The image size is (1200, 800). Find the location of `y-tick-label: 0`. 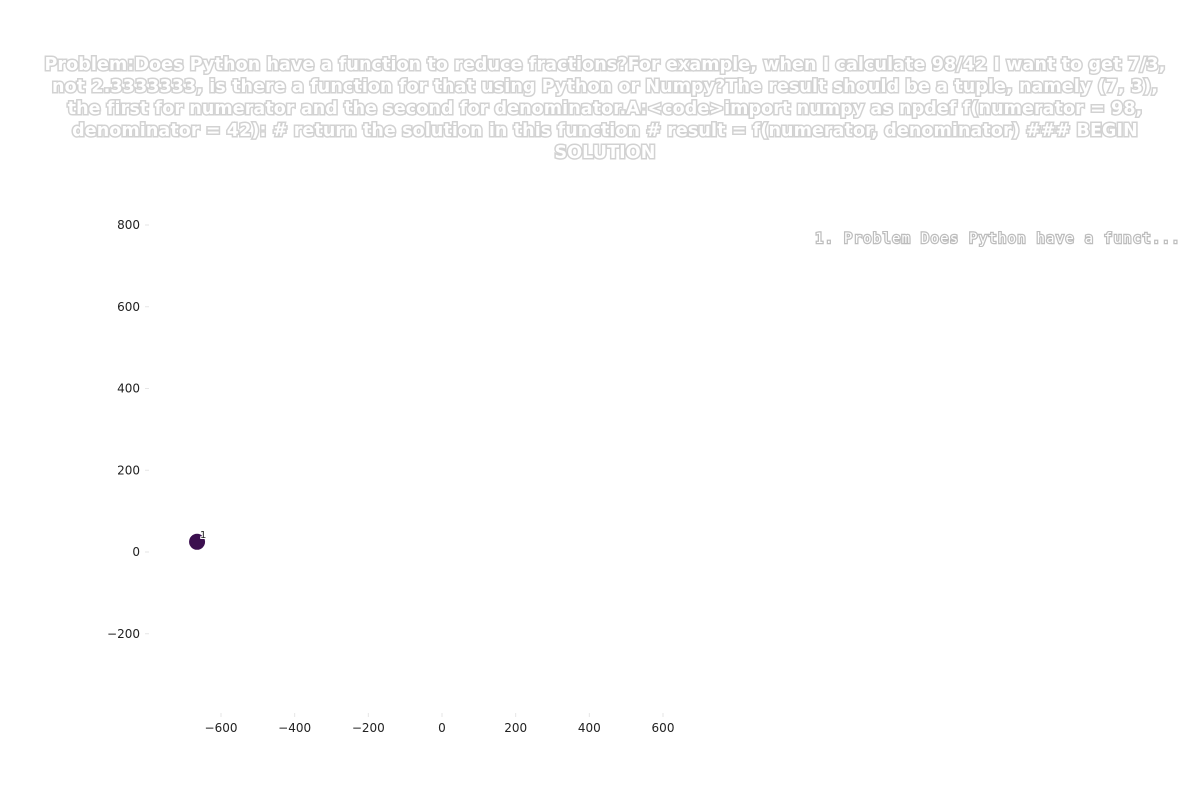

y-tick-label: 0 is located at coordinates (136, 552).